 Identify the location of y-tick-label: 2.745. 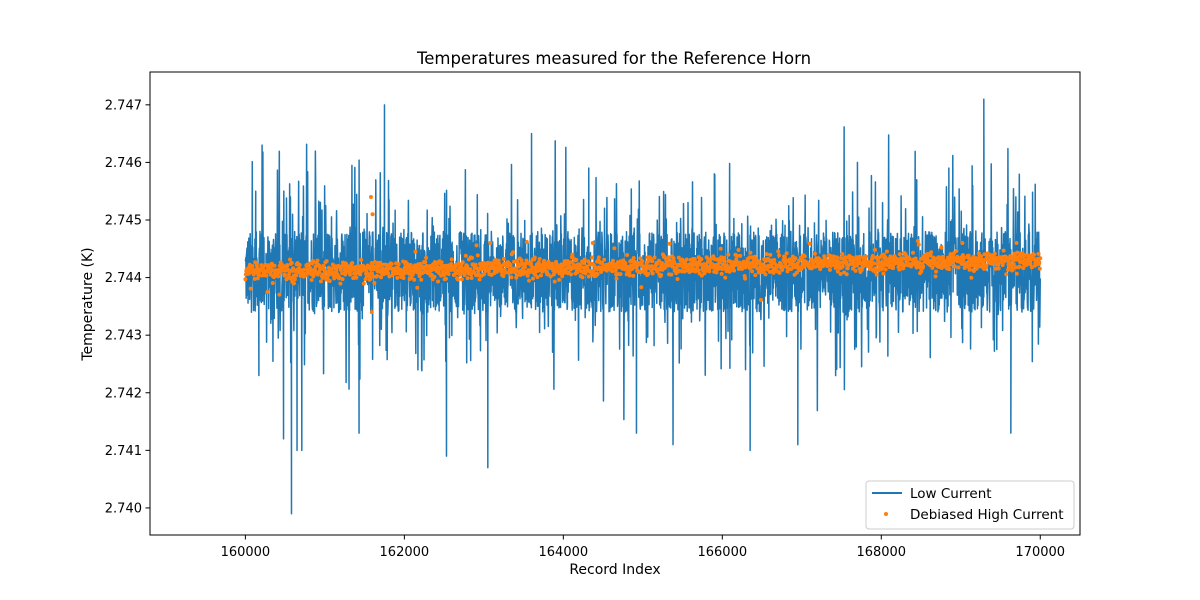
(123, 220).